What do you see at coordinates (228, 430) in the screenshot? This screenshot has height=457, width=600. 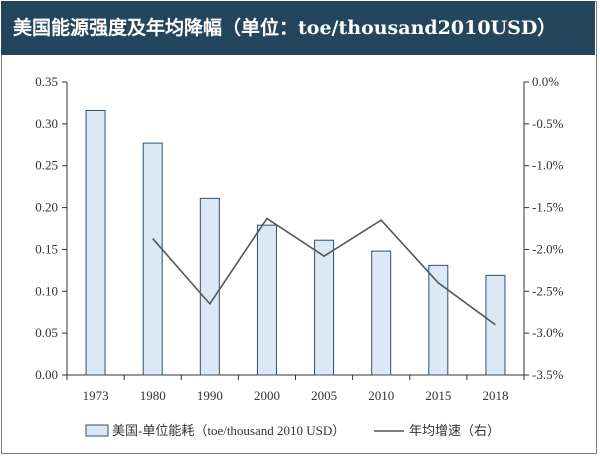 I see `legend-bar-label: 美国-单位能耗（toe/thousand 2010 USD）` at bounding box center [228, 430].